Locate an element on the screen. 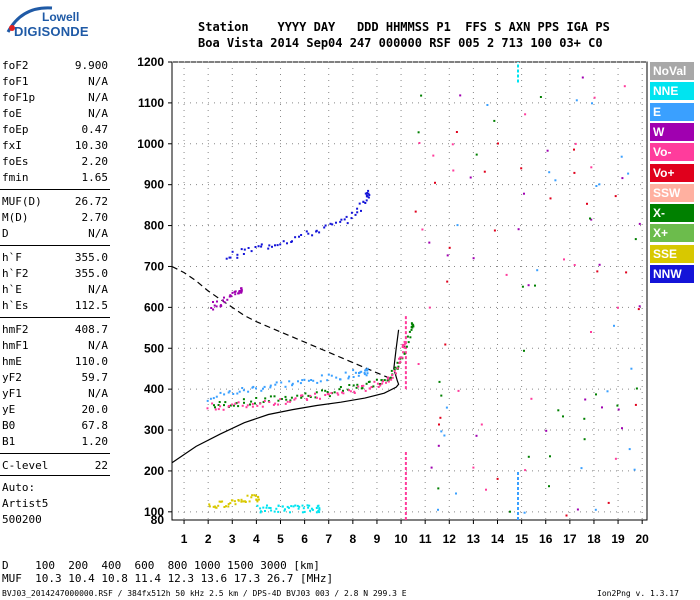 This screenshot has height=600, width=700. param-b1: B1 1.20 is located at coordinates (55, 442).